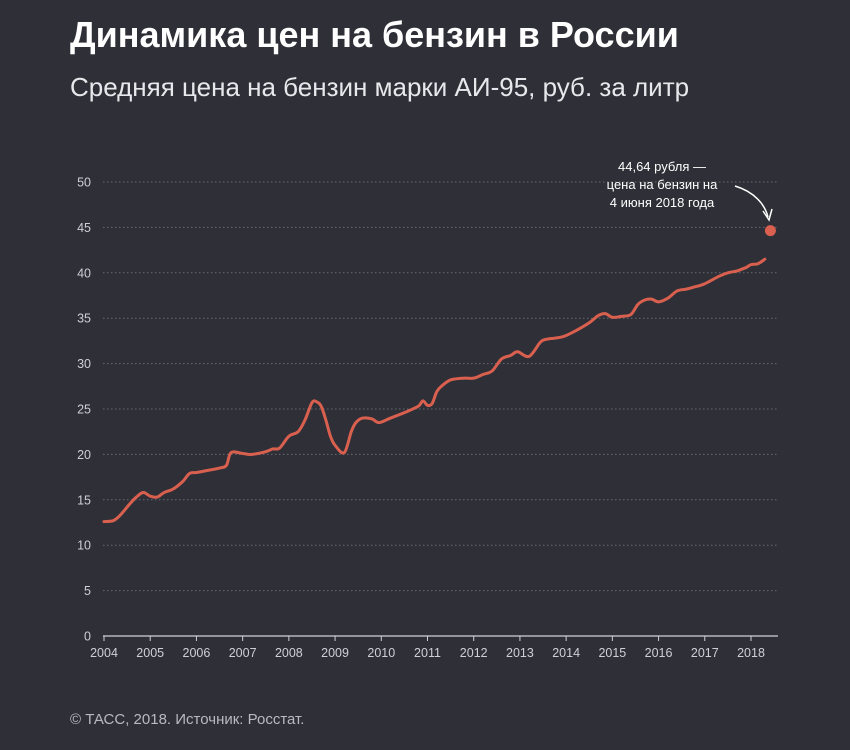  What do you see at coordinates (289, 653) in the screenshot?
I see `x-tick-label: 2008` at bounding box center [289, 653].